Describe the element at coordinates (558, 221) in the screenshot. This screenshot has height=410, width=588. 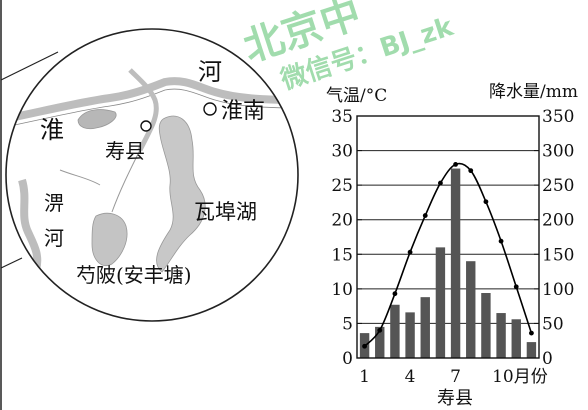
I see `right-tick-label: 200` at that location.